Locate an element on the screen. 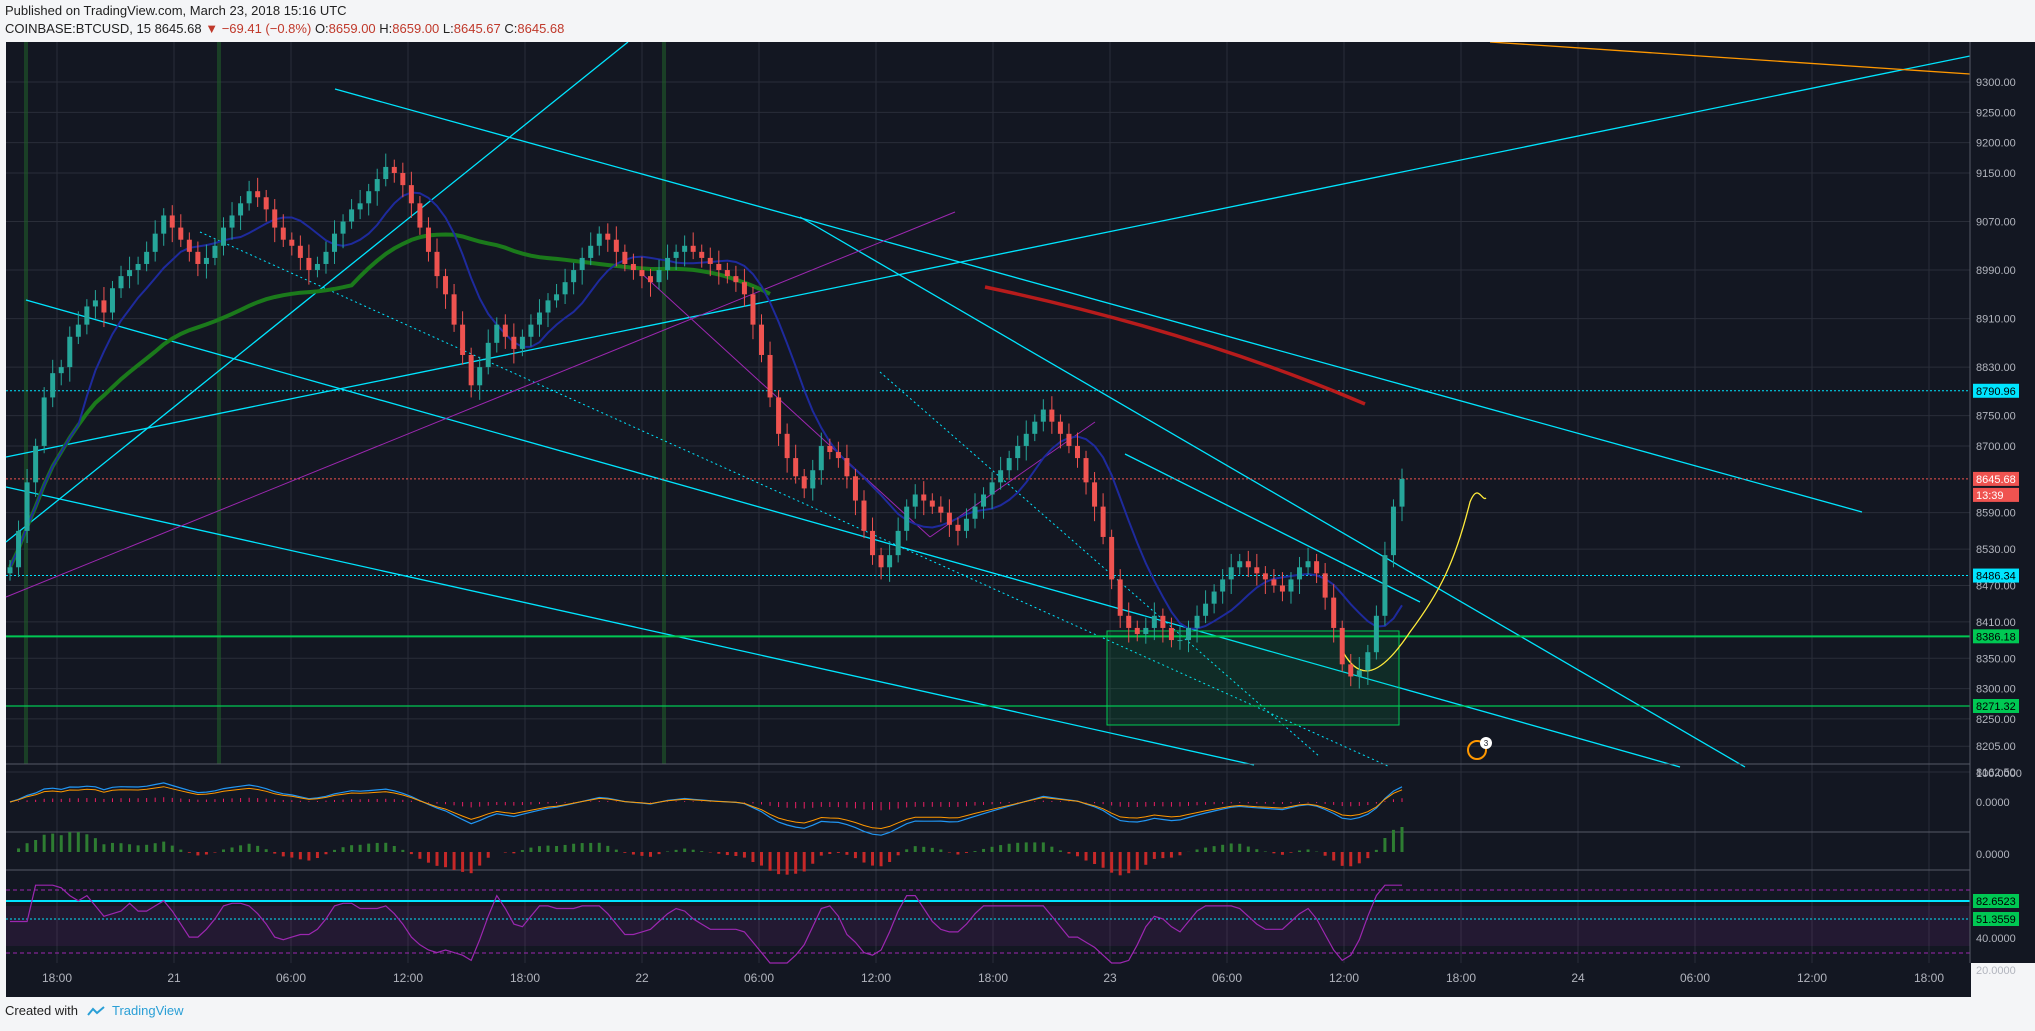  time-tick-label: 06:00 is located at coordinates (1227, 978).